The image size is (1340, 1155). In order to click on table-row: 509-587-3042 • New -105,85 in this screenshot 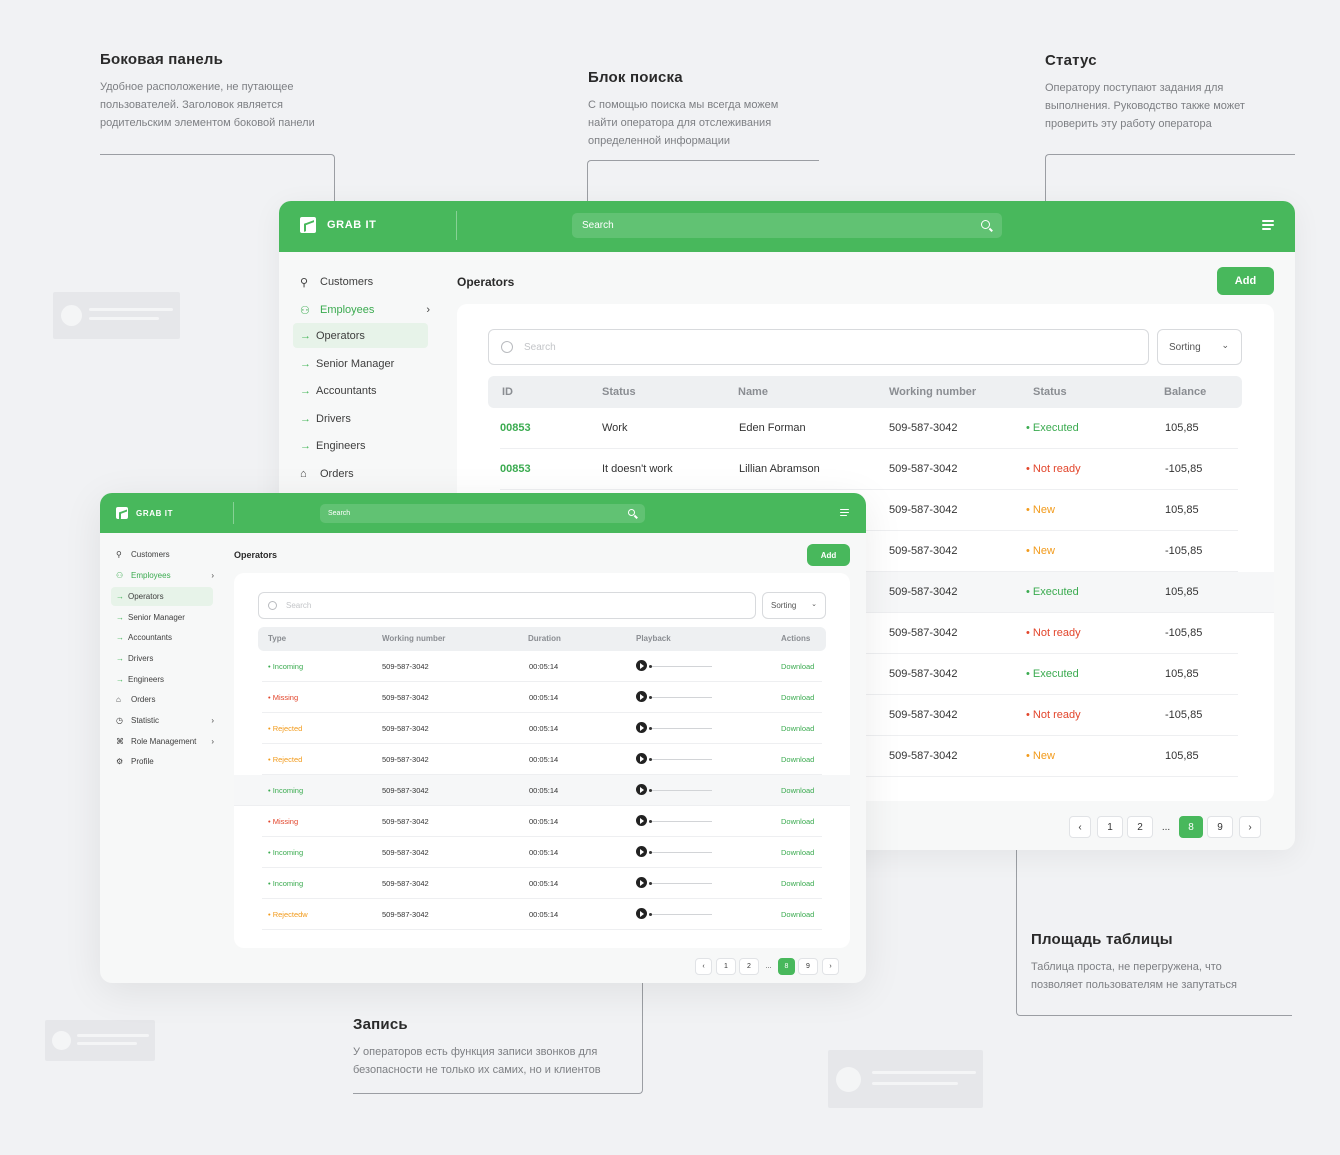, I will do `click(869, 551)`.